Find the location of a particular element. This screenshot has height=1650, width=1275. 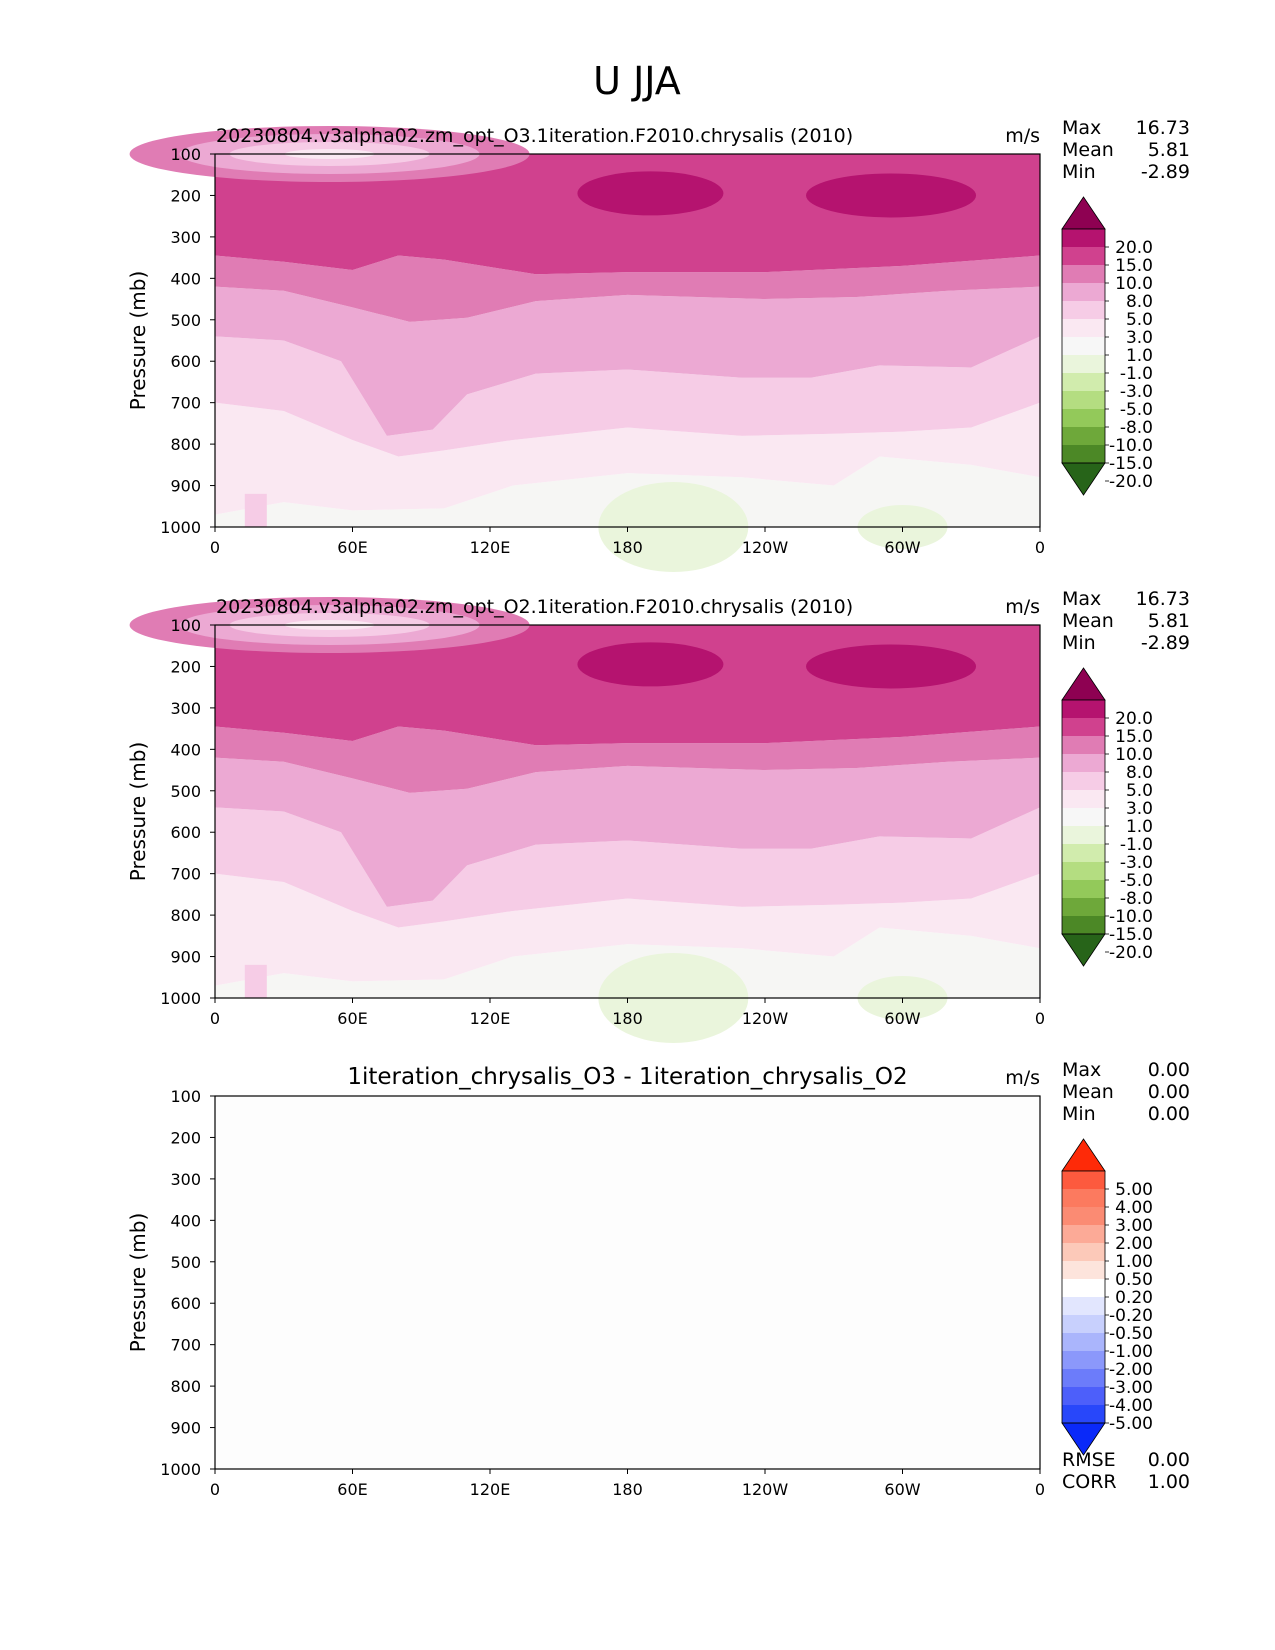

colorbar-extend-top is located at coordinates (1083, 1155).